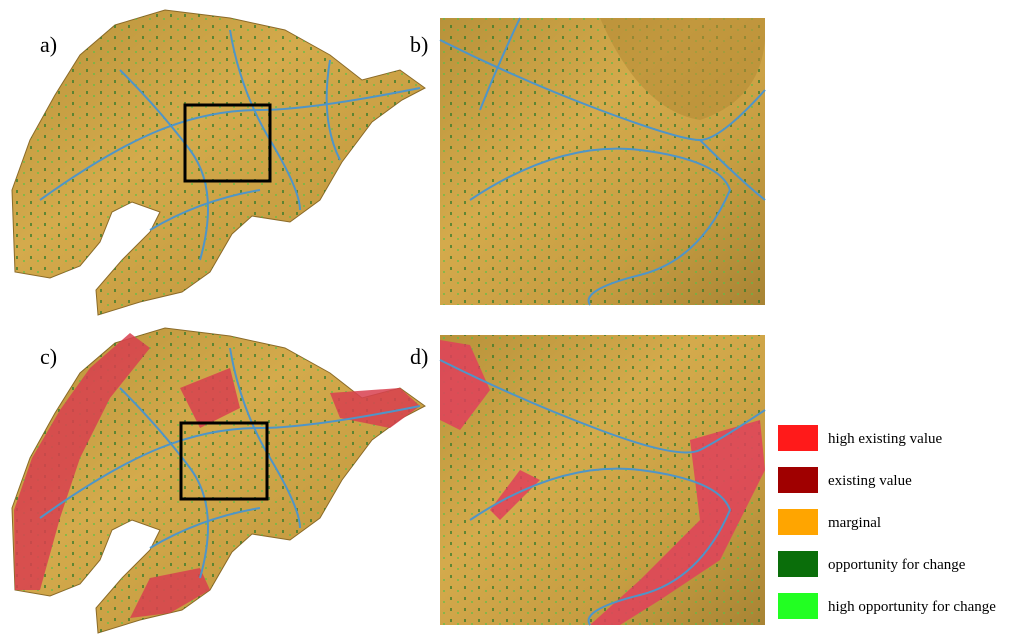 Image resolution: width=1030 pixels, height=638 pixels. I want to click on panel-label: c), so click(48, 356).